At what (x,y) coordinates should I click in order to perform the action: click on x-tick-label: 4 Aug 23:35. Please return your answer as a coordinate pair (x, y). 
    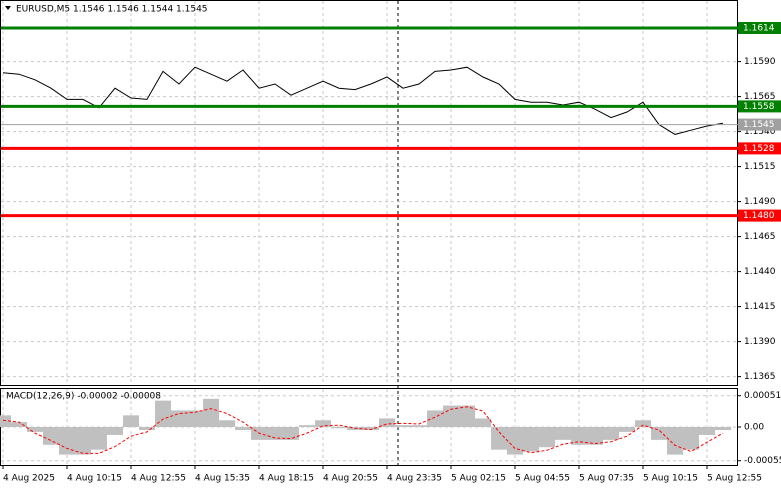
    Looking at the image, I should click on (414, 479).